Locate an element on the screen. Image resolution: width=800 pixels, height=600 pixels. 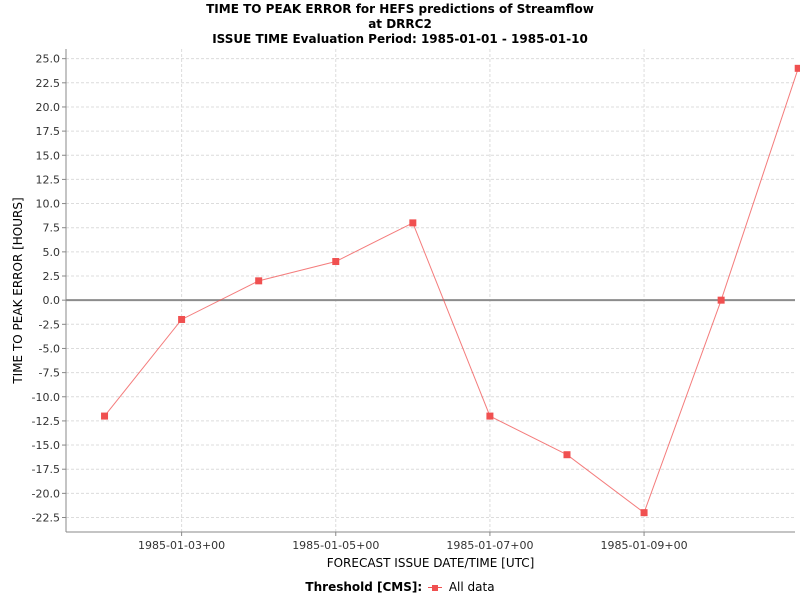
y-tick-label: -2.5 is located at coordinates (49, 324).